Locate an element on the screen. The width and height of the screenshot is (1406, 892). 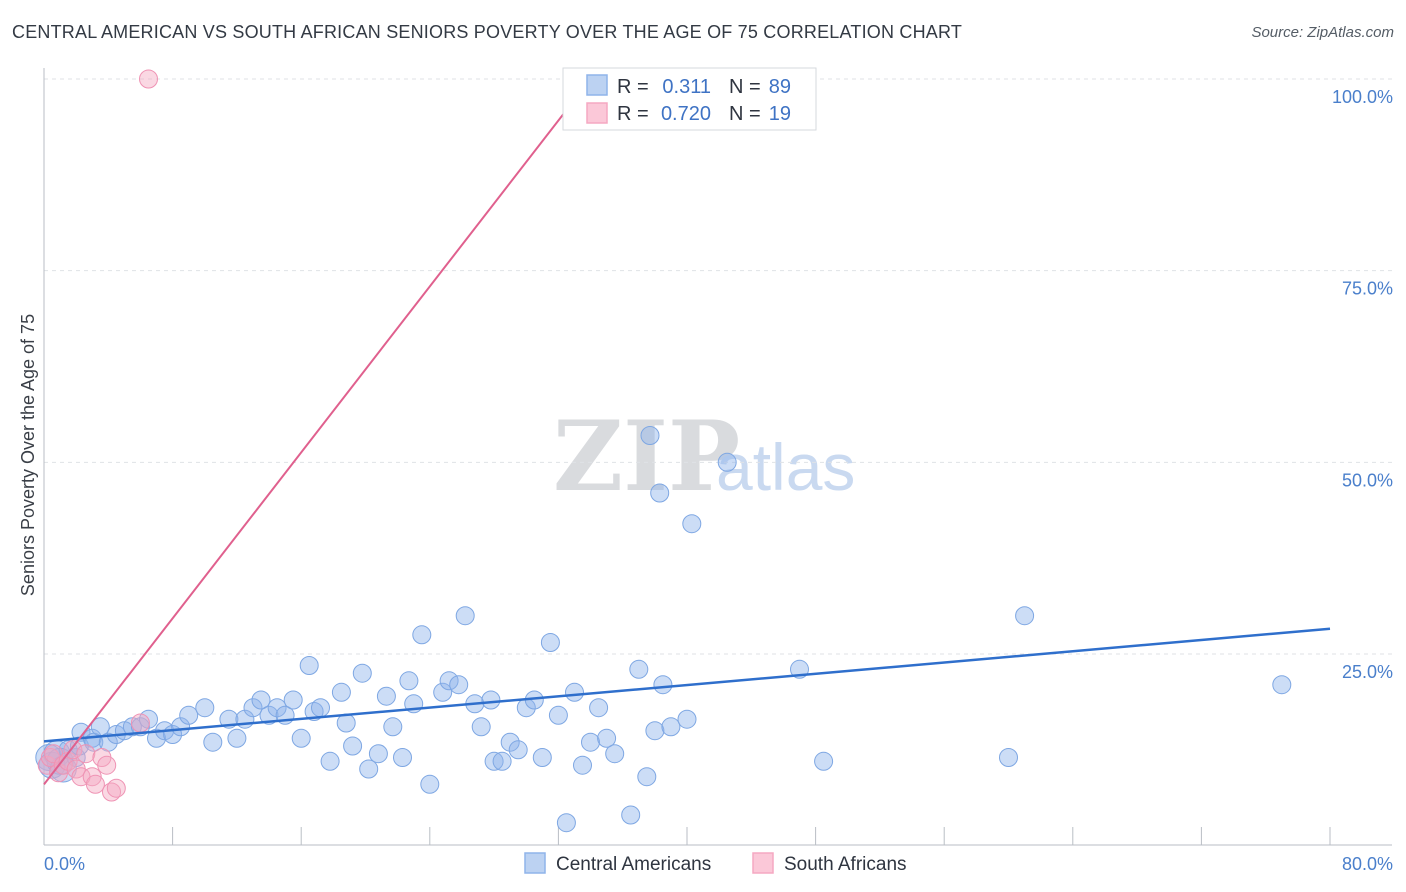
source-label: Source: ZipAtlas.com is located at coordinates (1322, 32).